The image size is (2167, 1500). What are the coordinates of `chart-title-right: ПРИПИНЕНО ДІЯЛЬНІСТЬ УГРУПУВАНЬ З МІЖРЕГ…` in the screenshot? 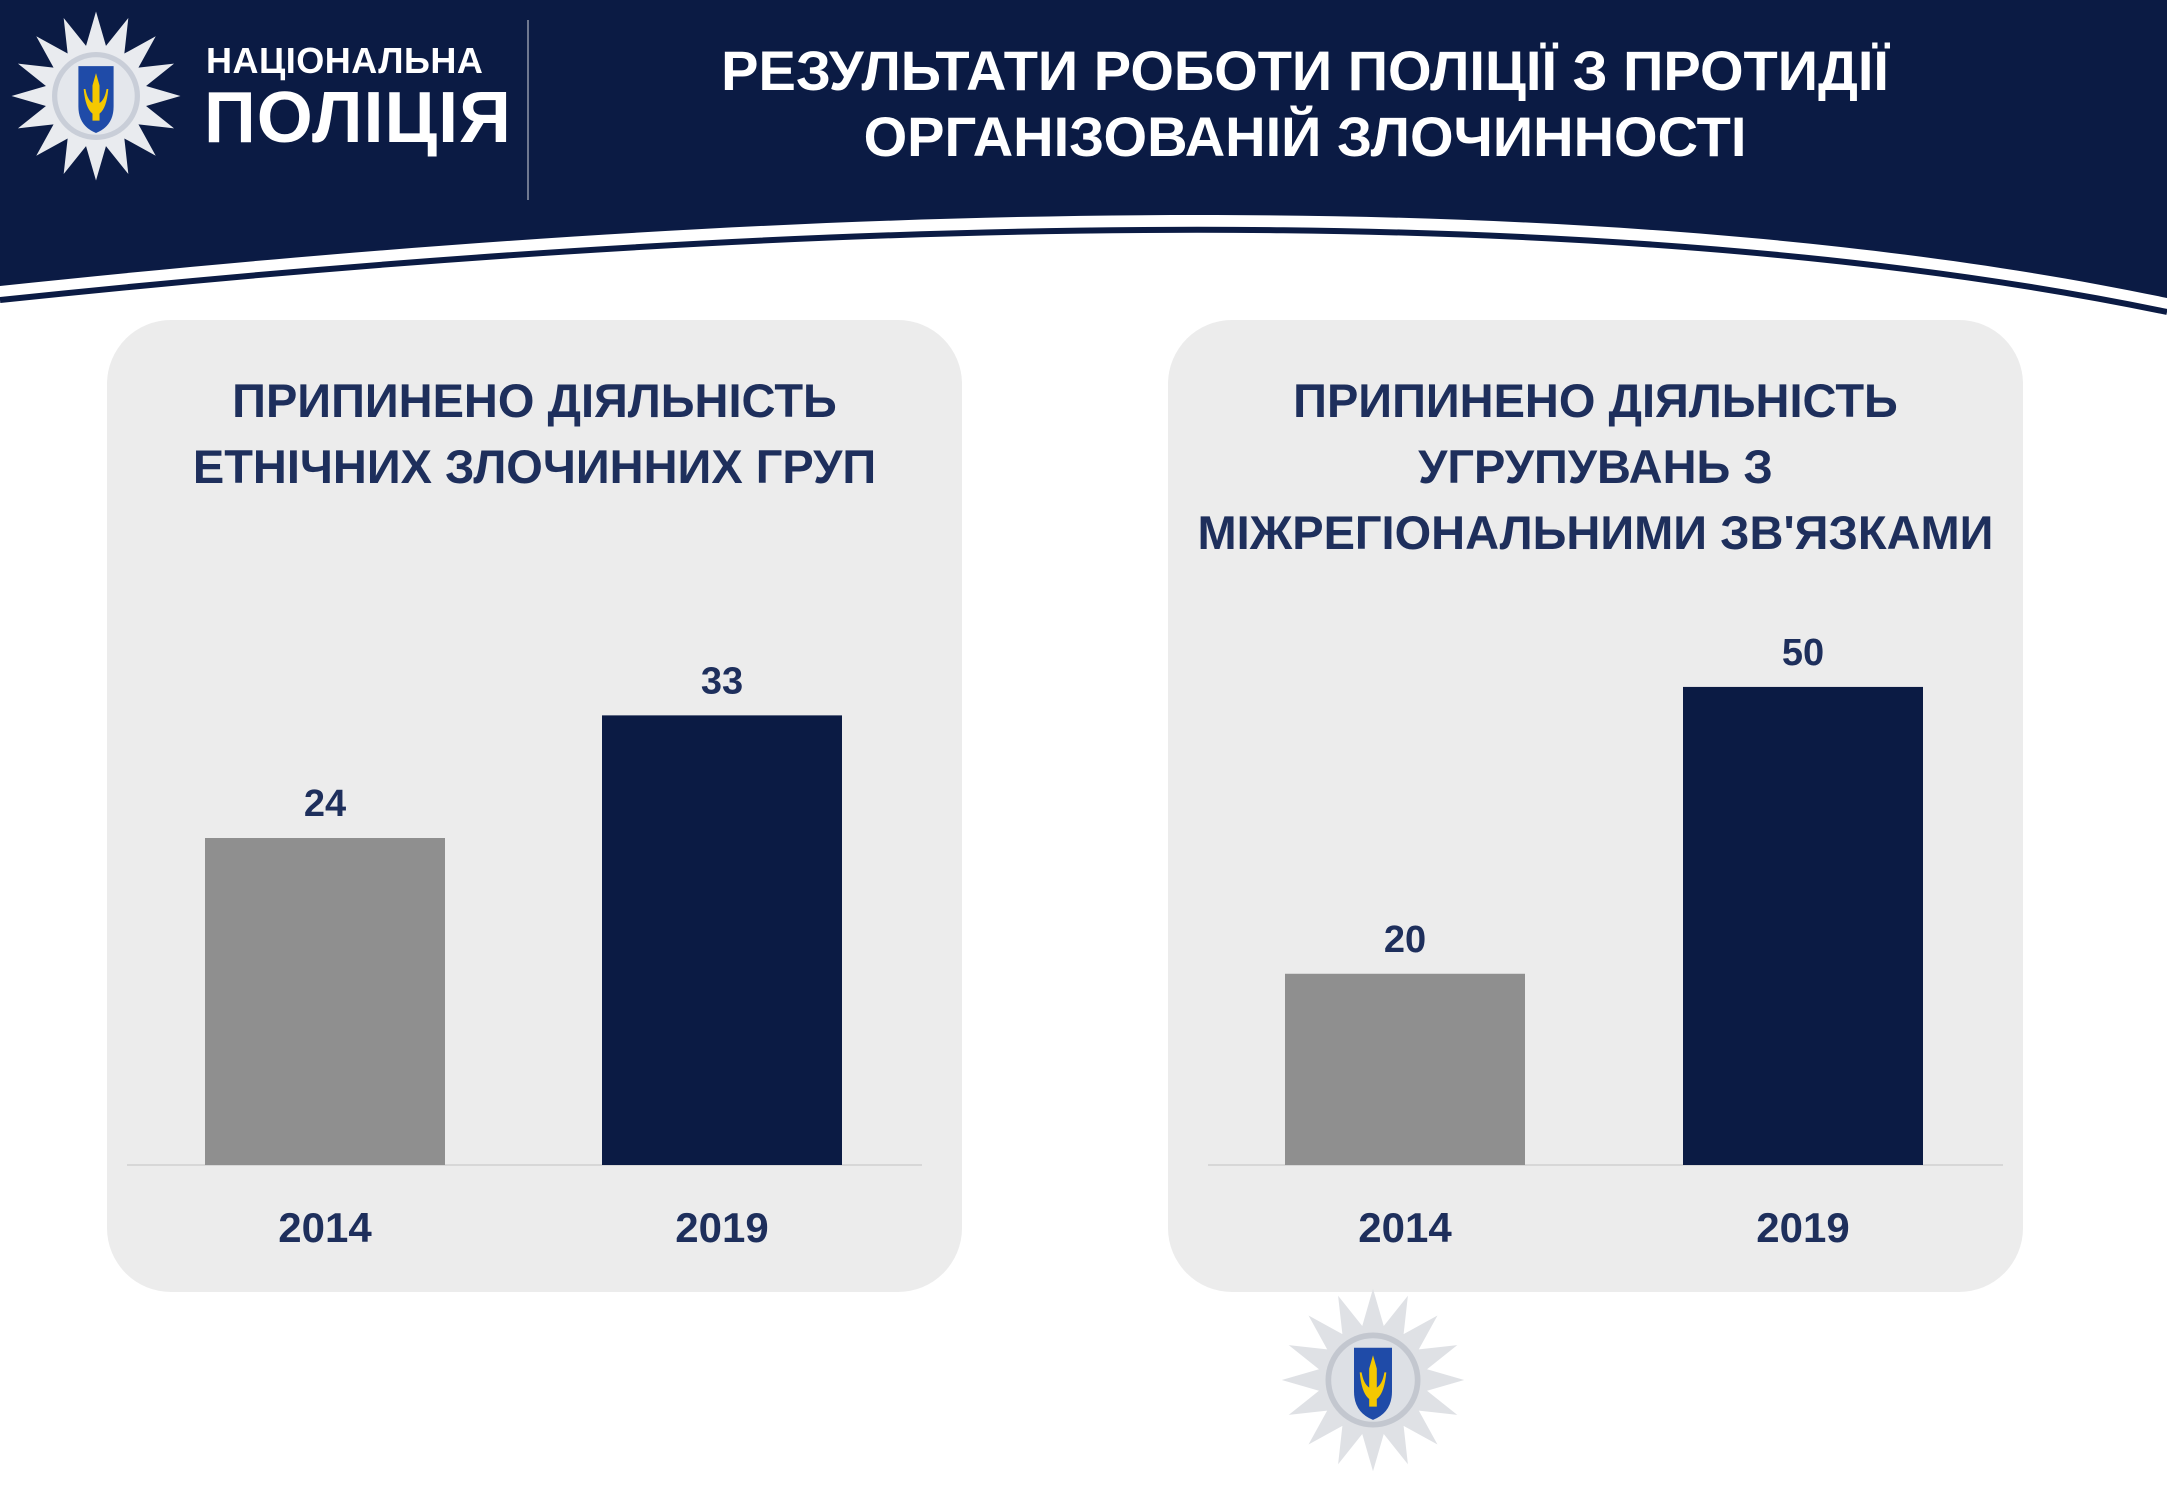 It's located at (1595, 466).